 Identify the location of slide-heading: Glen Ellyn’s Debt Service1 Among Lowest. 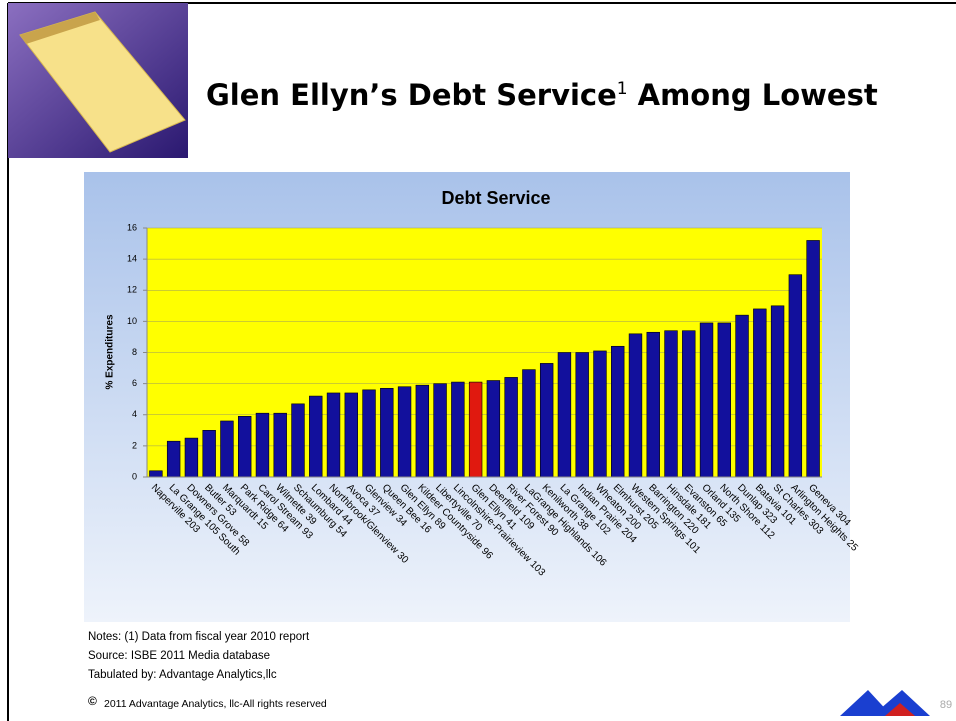
(542, 95).